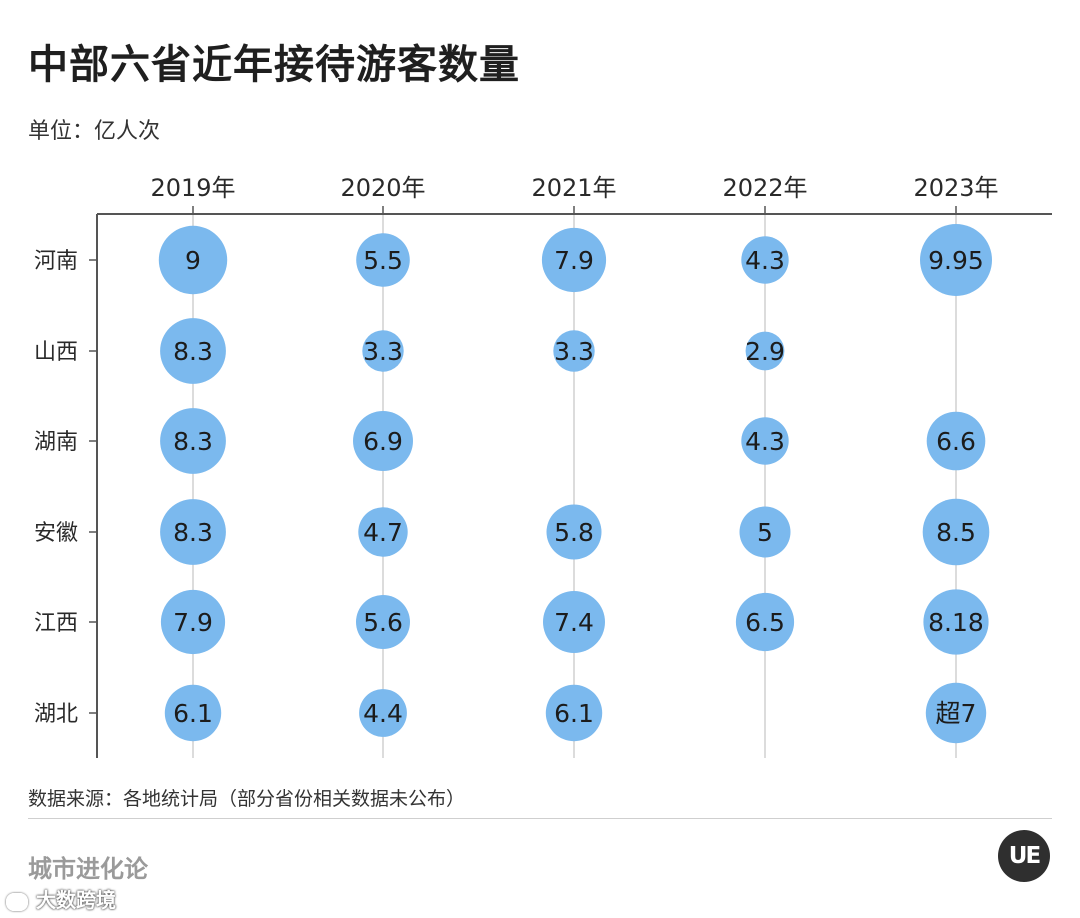 This screenshot has width=1080, height=918. I want to click on data-label-安徽-2019年: 8.3, so click(193, 532).